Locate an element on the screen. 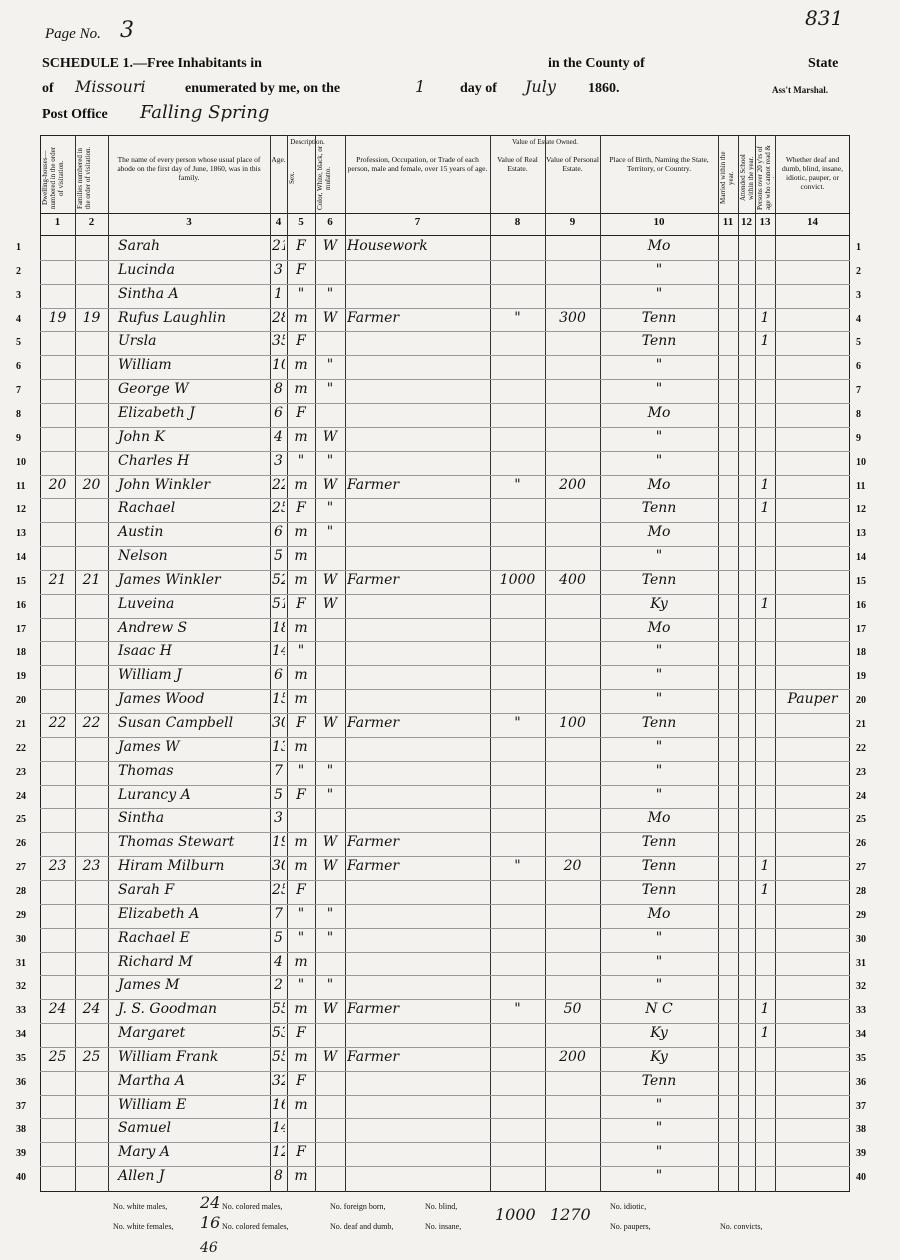 The width and height of the screenshot is (900, 1260). column-number: 14 is located at coordinates (812, 222).